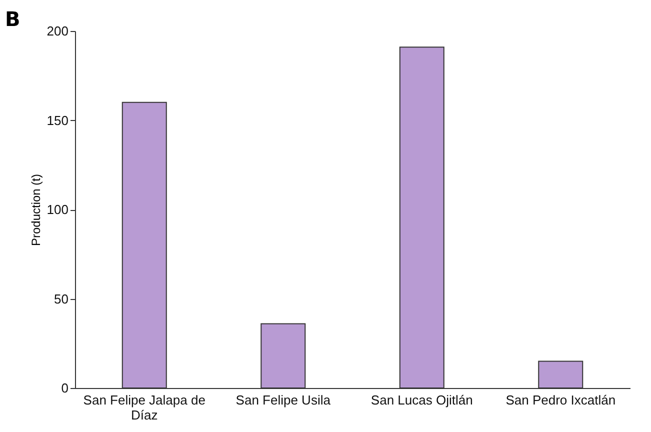  What do you see at coordinates (61, 298) in the screenshot?
I see `y-tick-label: 50` at bounding box center [61, 298].